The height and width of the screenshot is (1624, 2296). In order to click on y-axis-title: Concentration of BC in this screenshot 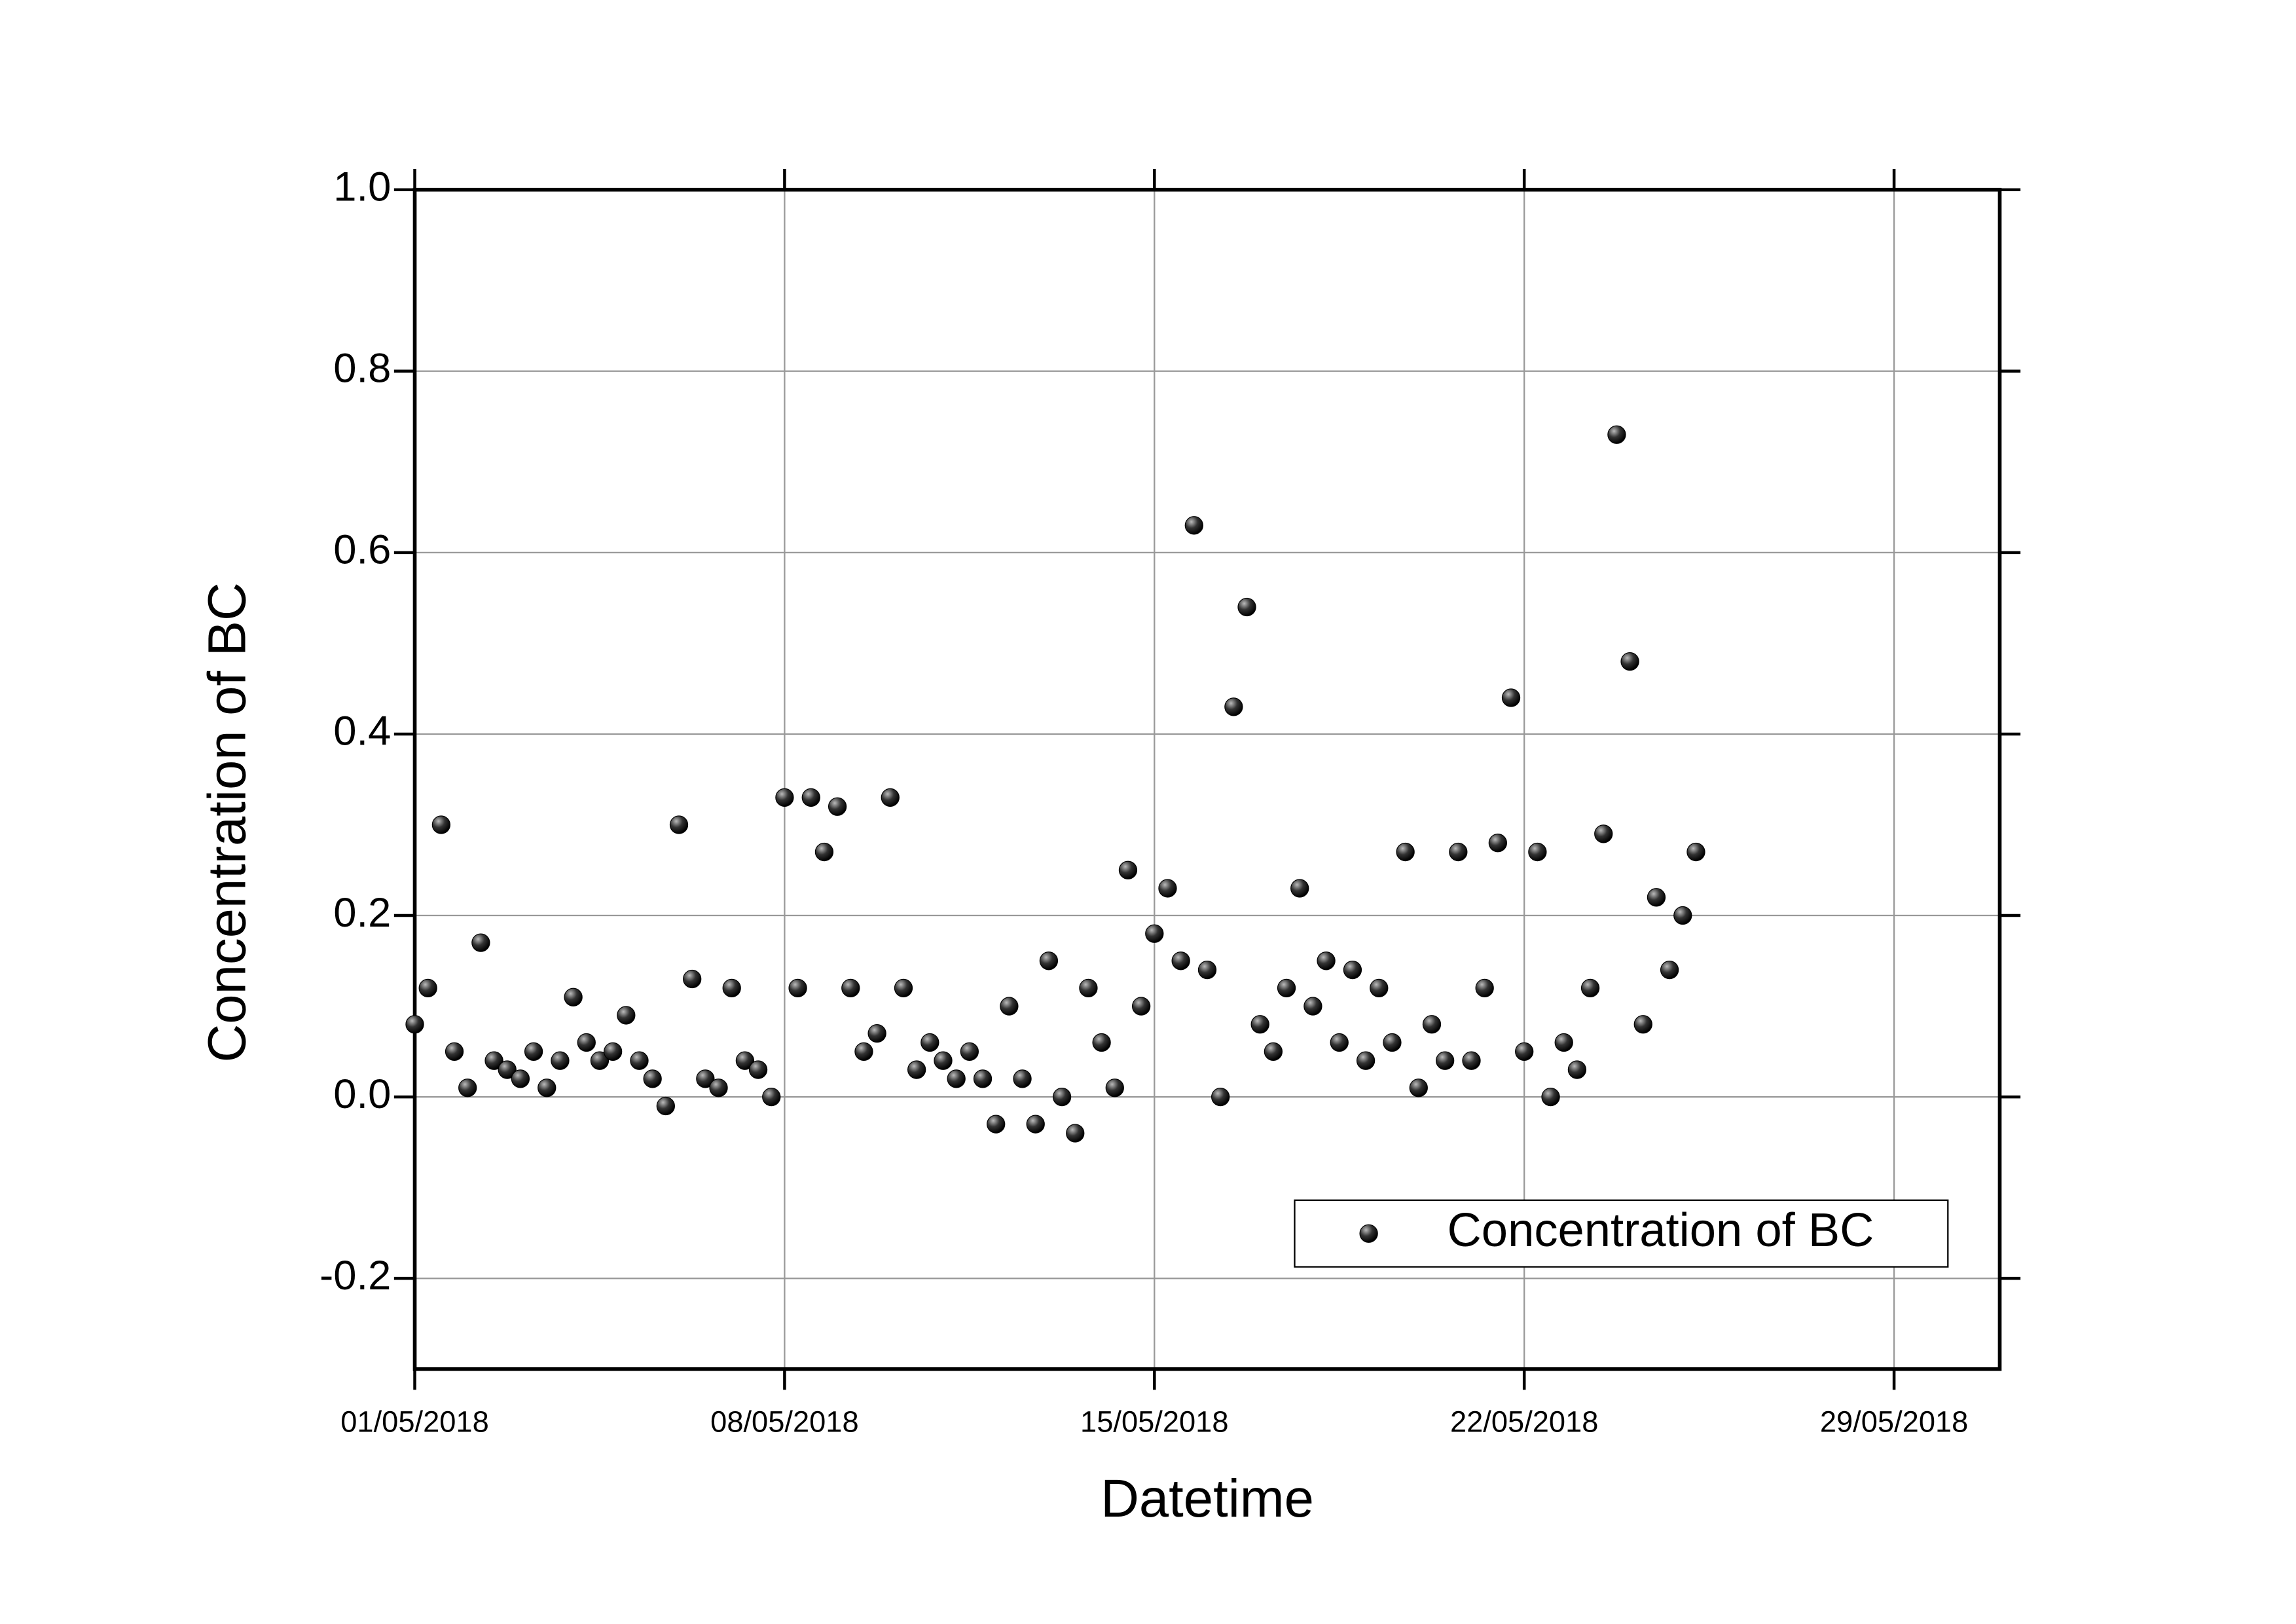, I will do `click(227, 822)`.